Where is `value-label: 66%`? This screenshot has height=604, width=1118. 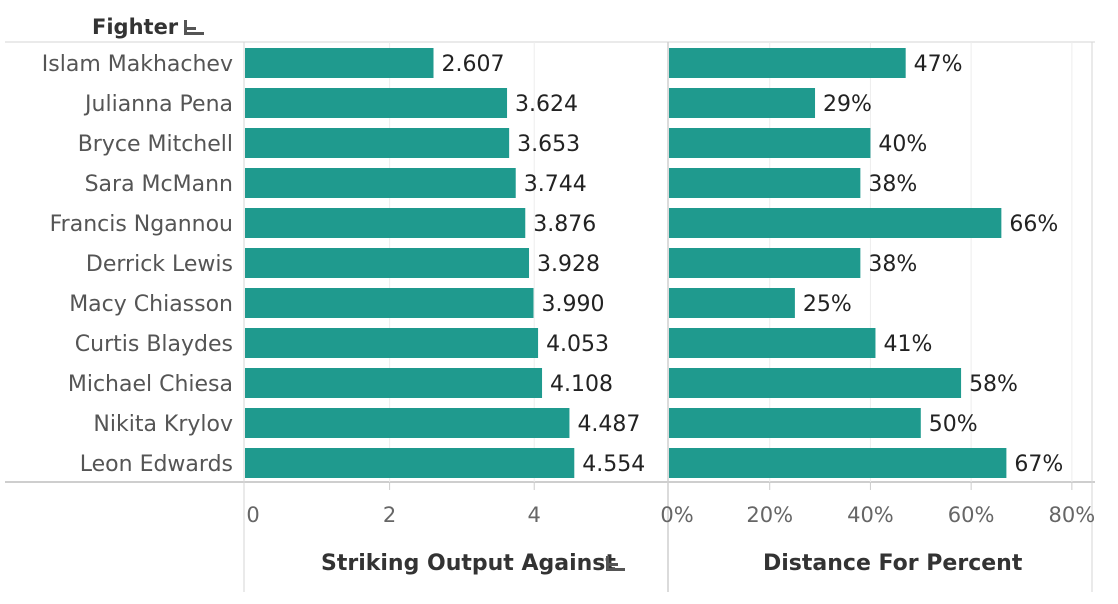 value-label: 66% is located at coordinates (1033, 224).